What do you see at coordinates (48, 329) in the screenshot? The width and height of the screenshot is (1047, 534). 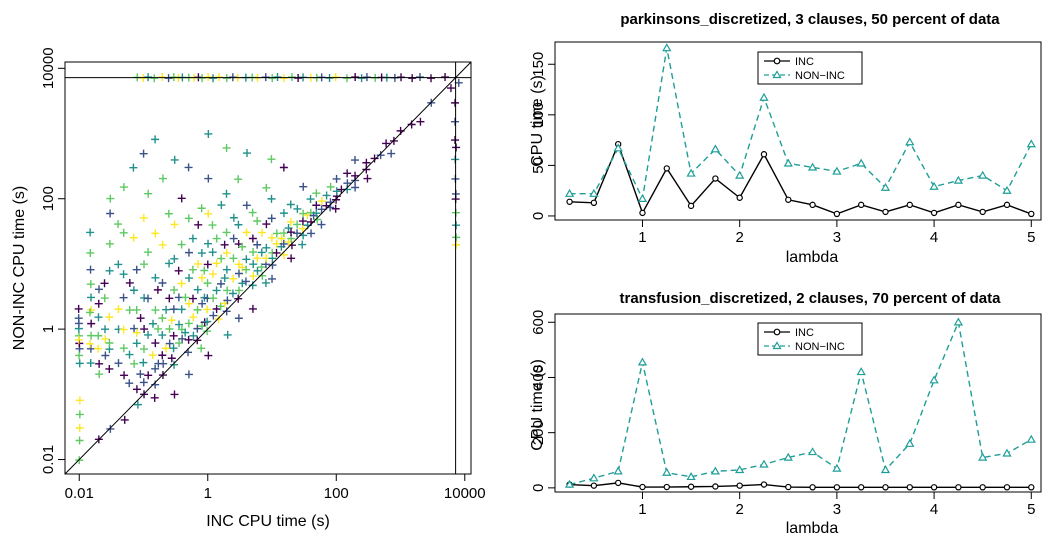 I see `y-tick-label: 1` at bounding box center [48, 329].